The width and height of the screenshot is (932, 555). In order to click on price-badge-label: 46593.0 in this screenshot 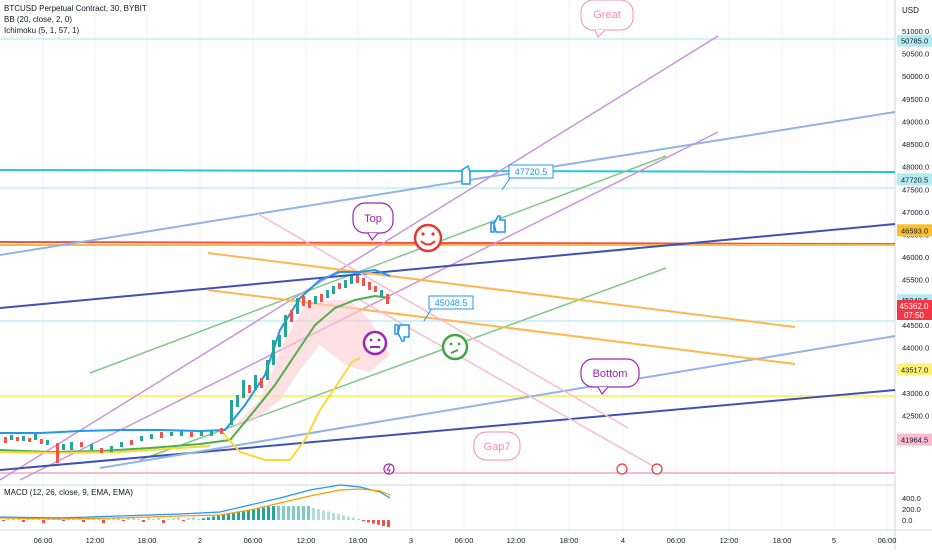, I will do `click(914, 230)`.